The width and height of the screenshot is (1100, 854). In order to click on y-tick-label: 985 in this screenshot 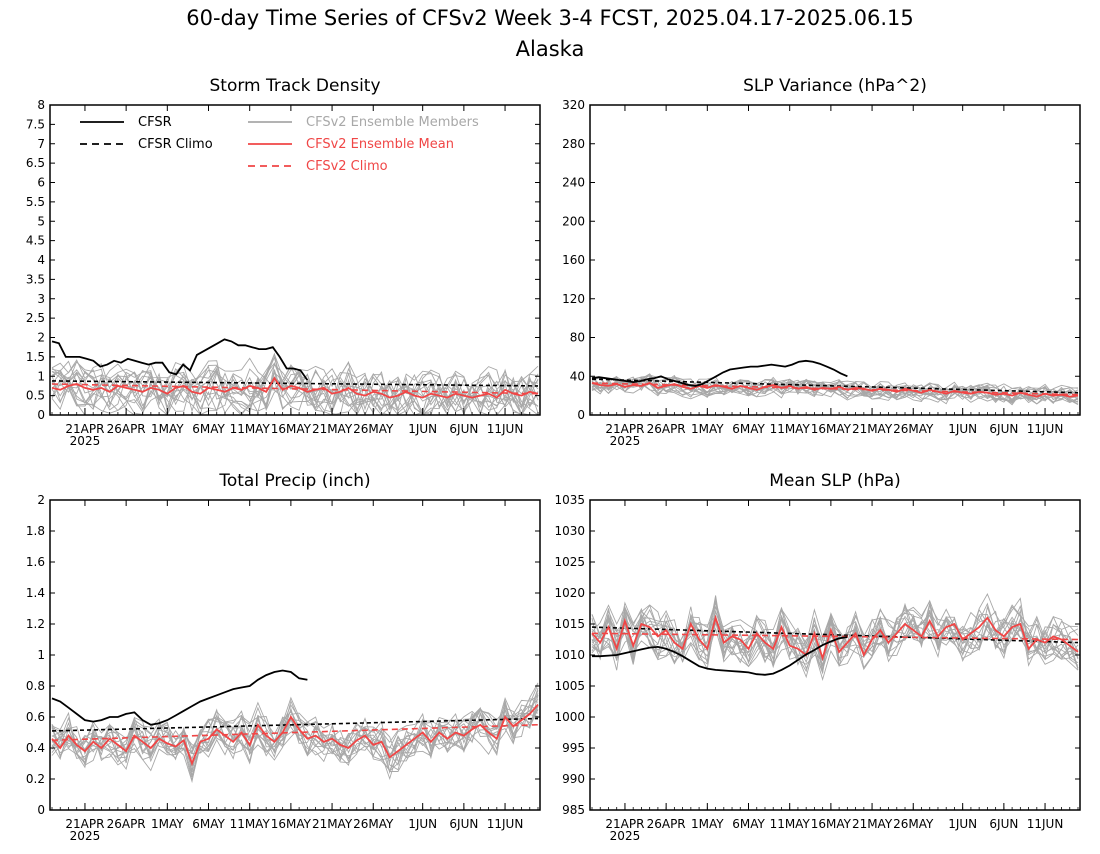, I will do `click(573, 810)`.